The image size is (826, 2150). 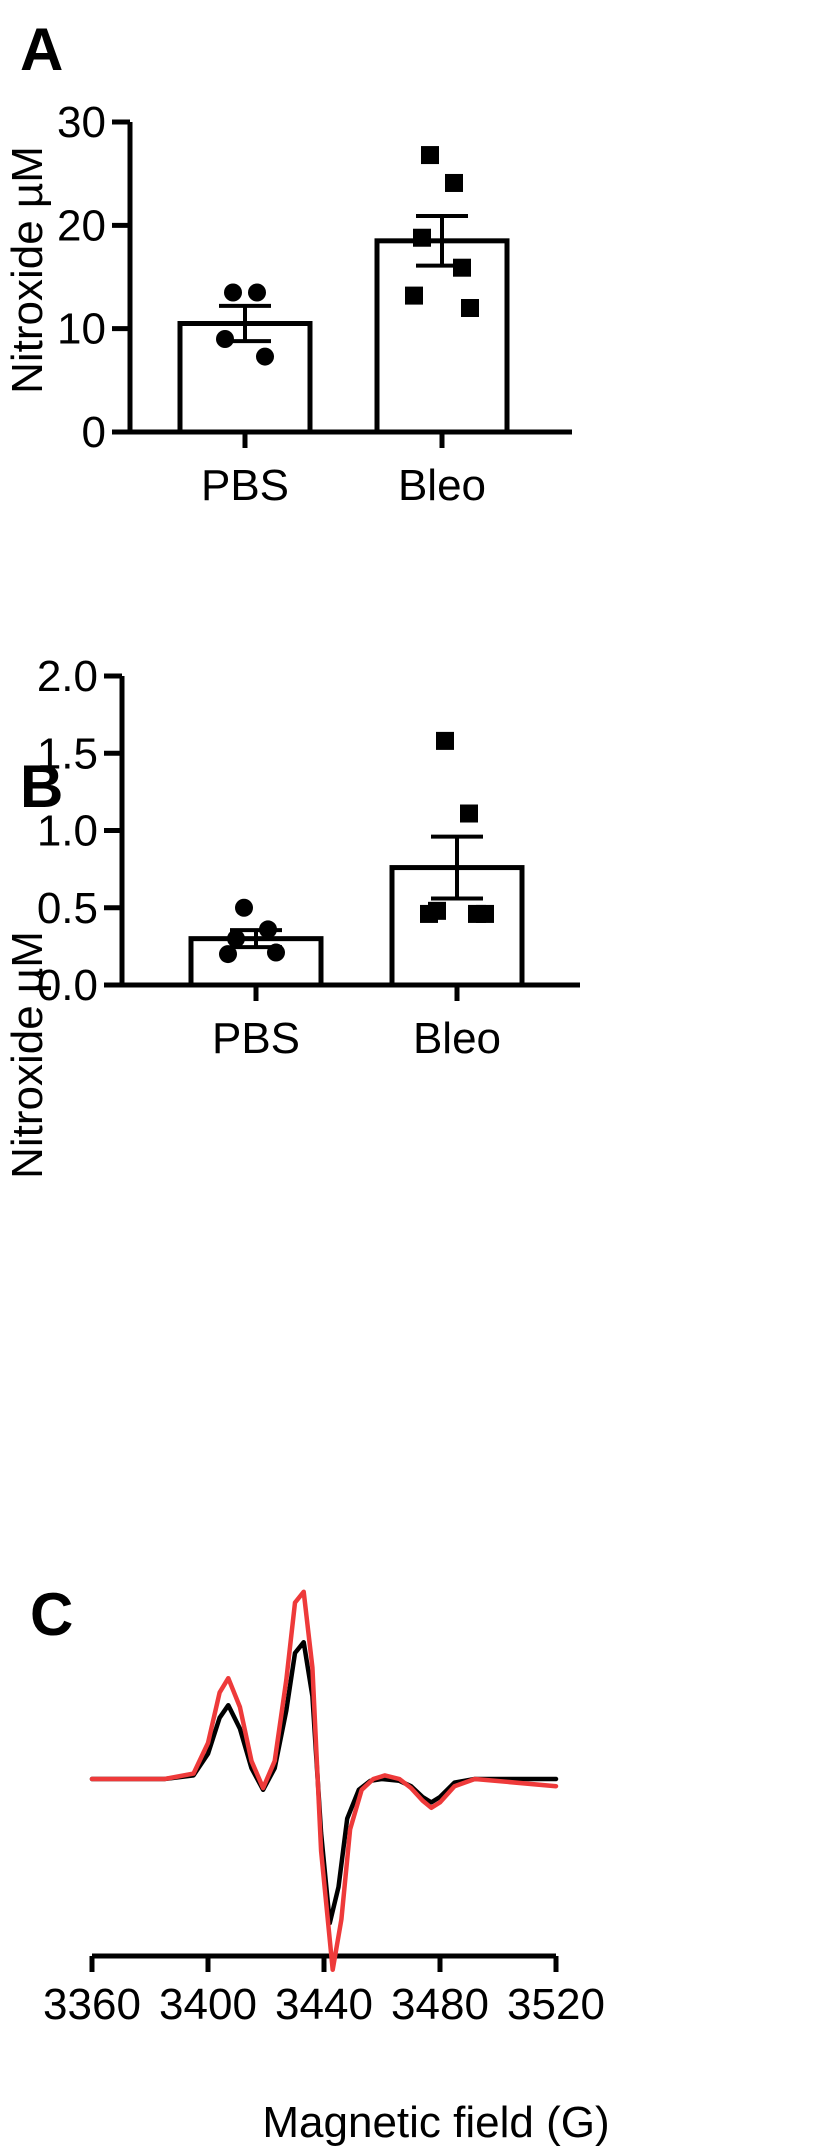 I want to click on panel-a: 0 10 20 30 PBS Bleo, so click(x=314, y=304).